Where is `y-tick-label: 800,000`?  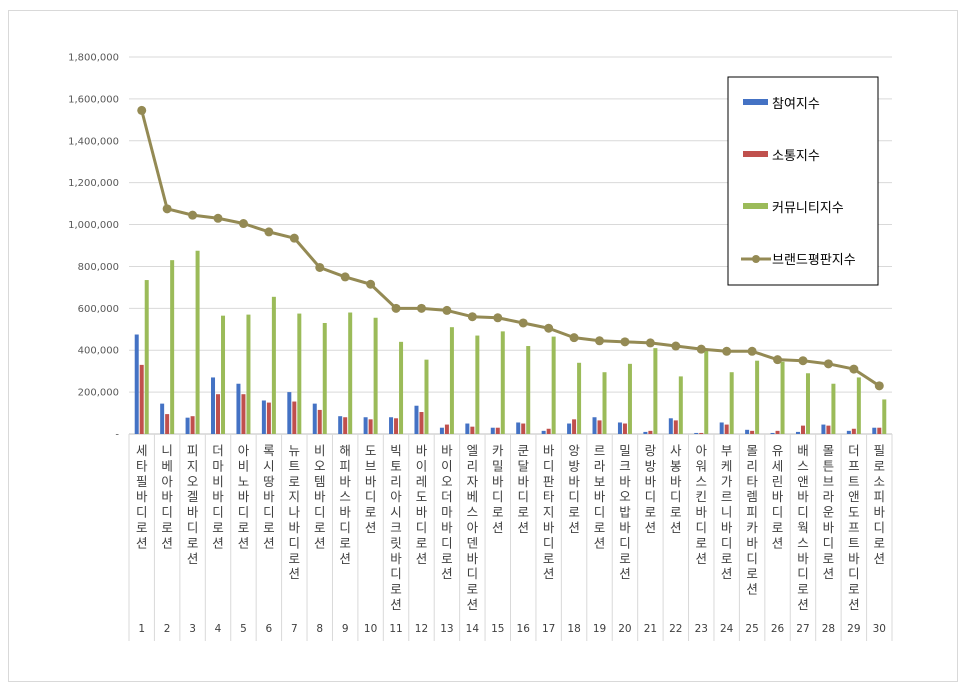 y-tick-label: 800,000 is located at coordinates (98, 267).